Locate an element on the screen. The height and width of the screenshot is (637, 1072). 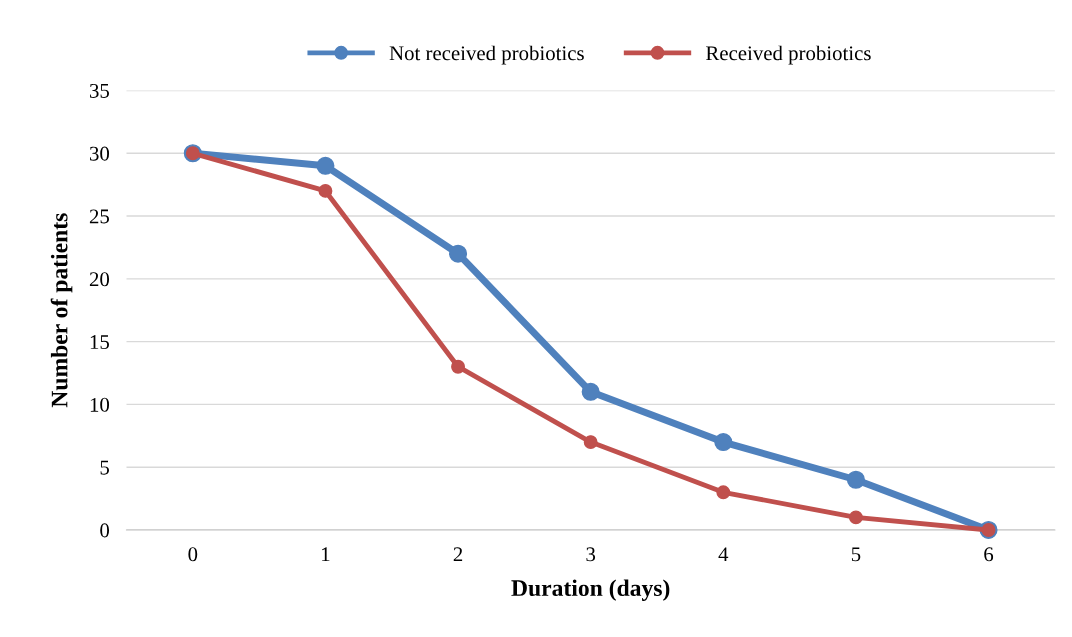
legend-label: Not received probiotics is located at coordinates (486, 55).